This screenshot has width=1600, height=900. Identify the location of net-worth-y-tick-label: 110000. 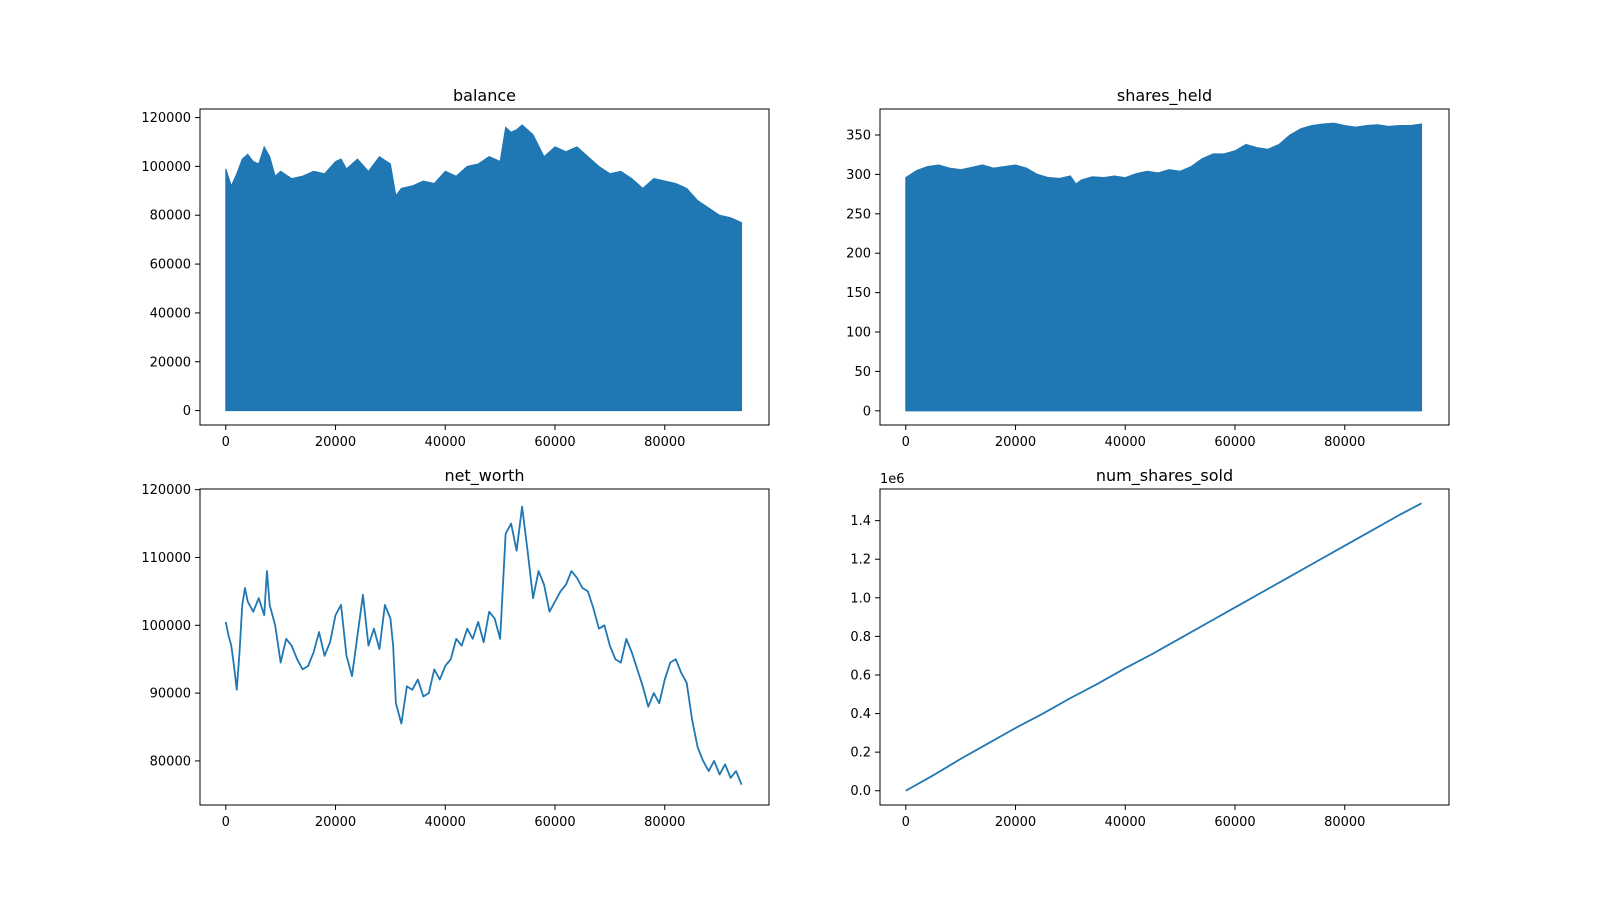
(166, 558).